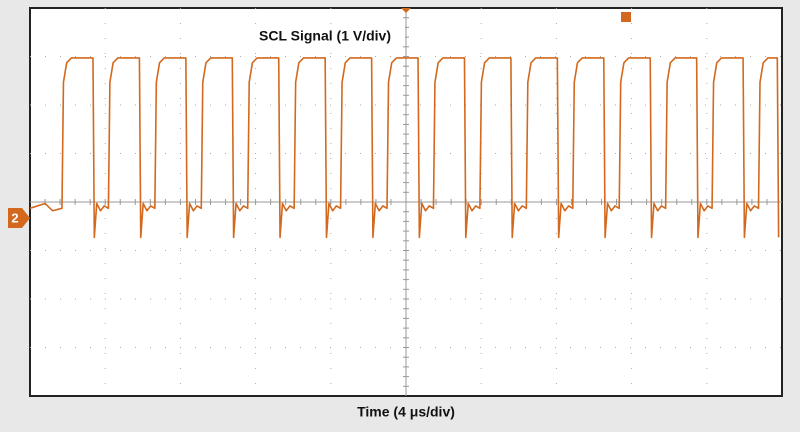 The height and width of the screenshot is (432, 800). Describe the element at coordinates (406, 412) in the screenshot. I see `x-axis-label: Time (4 μs/div)` at that location.